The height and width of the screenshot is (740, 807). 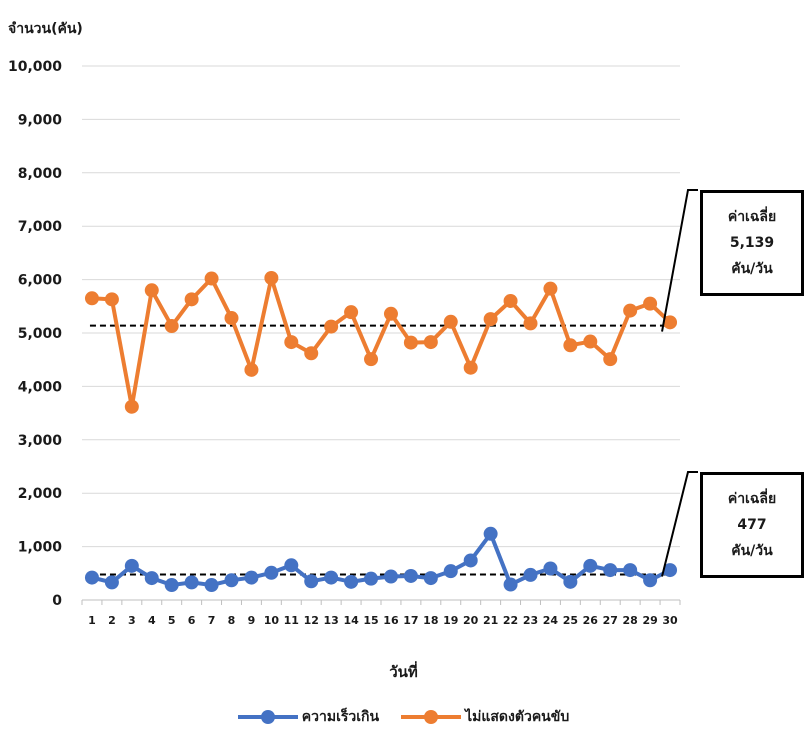 What do you see at coordinates (391, 620) in the screenshot?
I see `x-tick-label: 16` at bounding box center [391, 620].